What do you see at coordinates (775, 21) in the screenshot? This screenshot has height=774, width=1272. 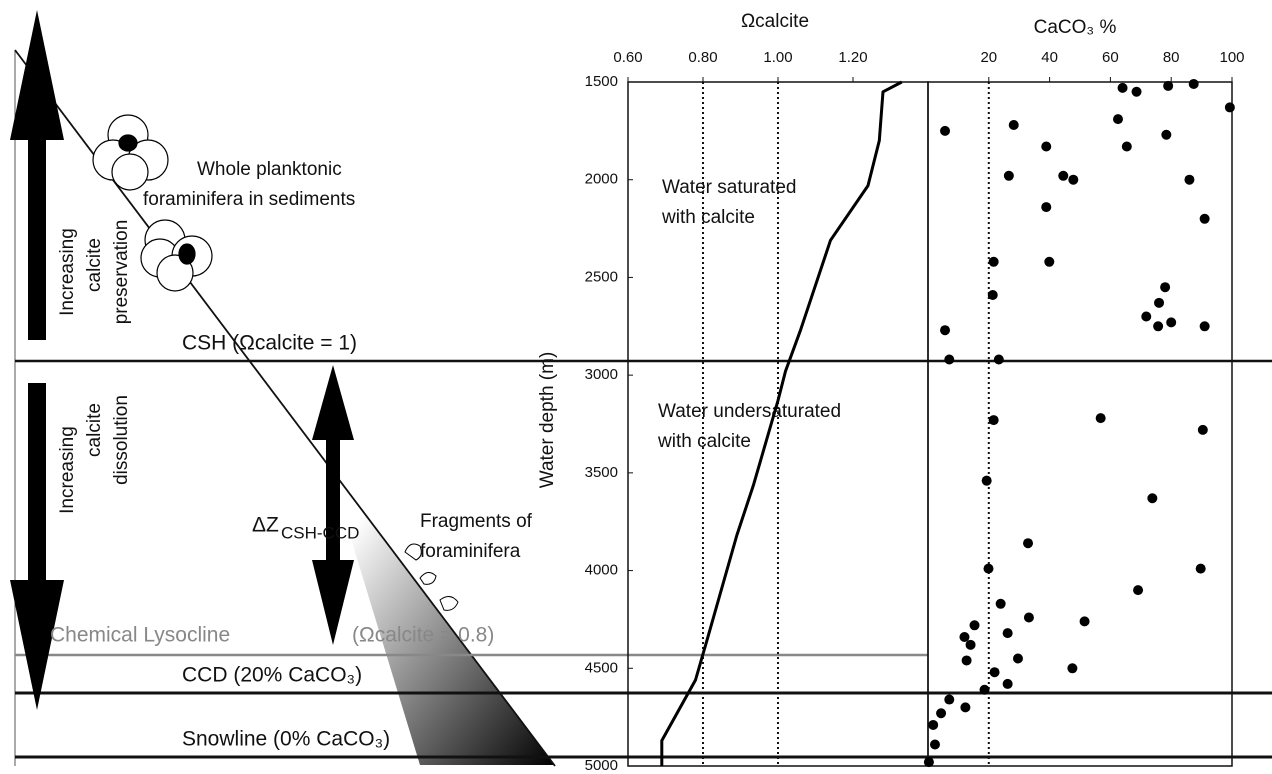 I see `chart-title: Ωcalcite` at bounding box center [775, 21].